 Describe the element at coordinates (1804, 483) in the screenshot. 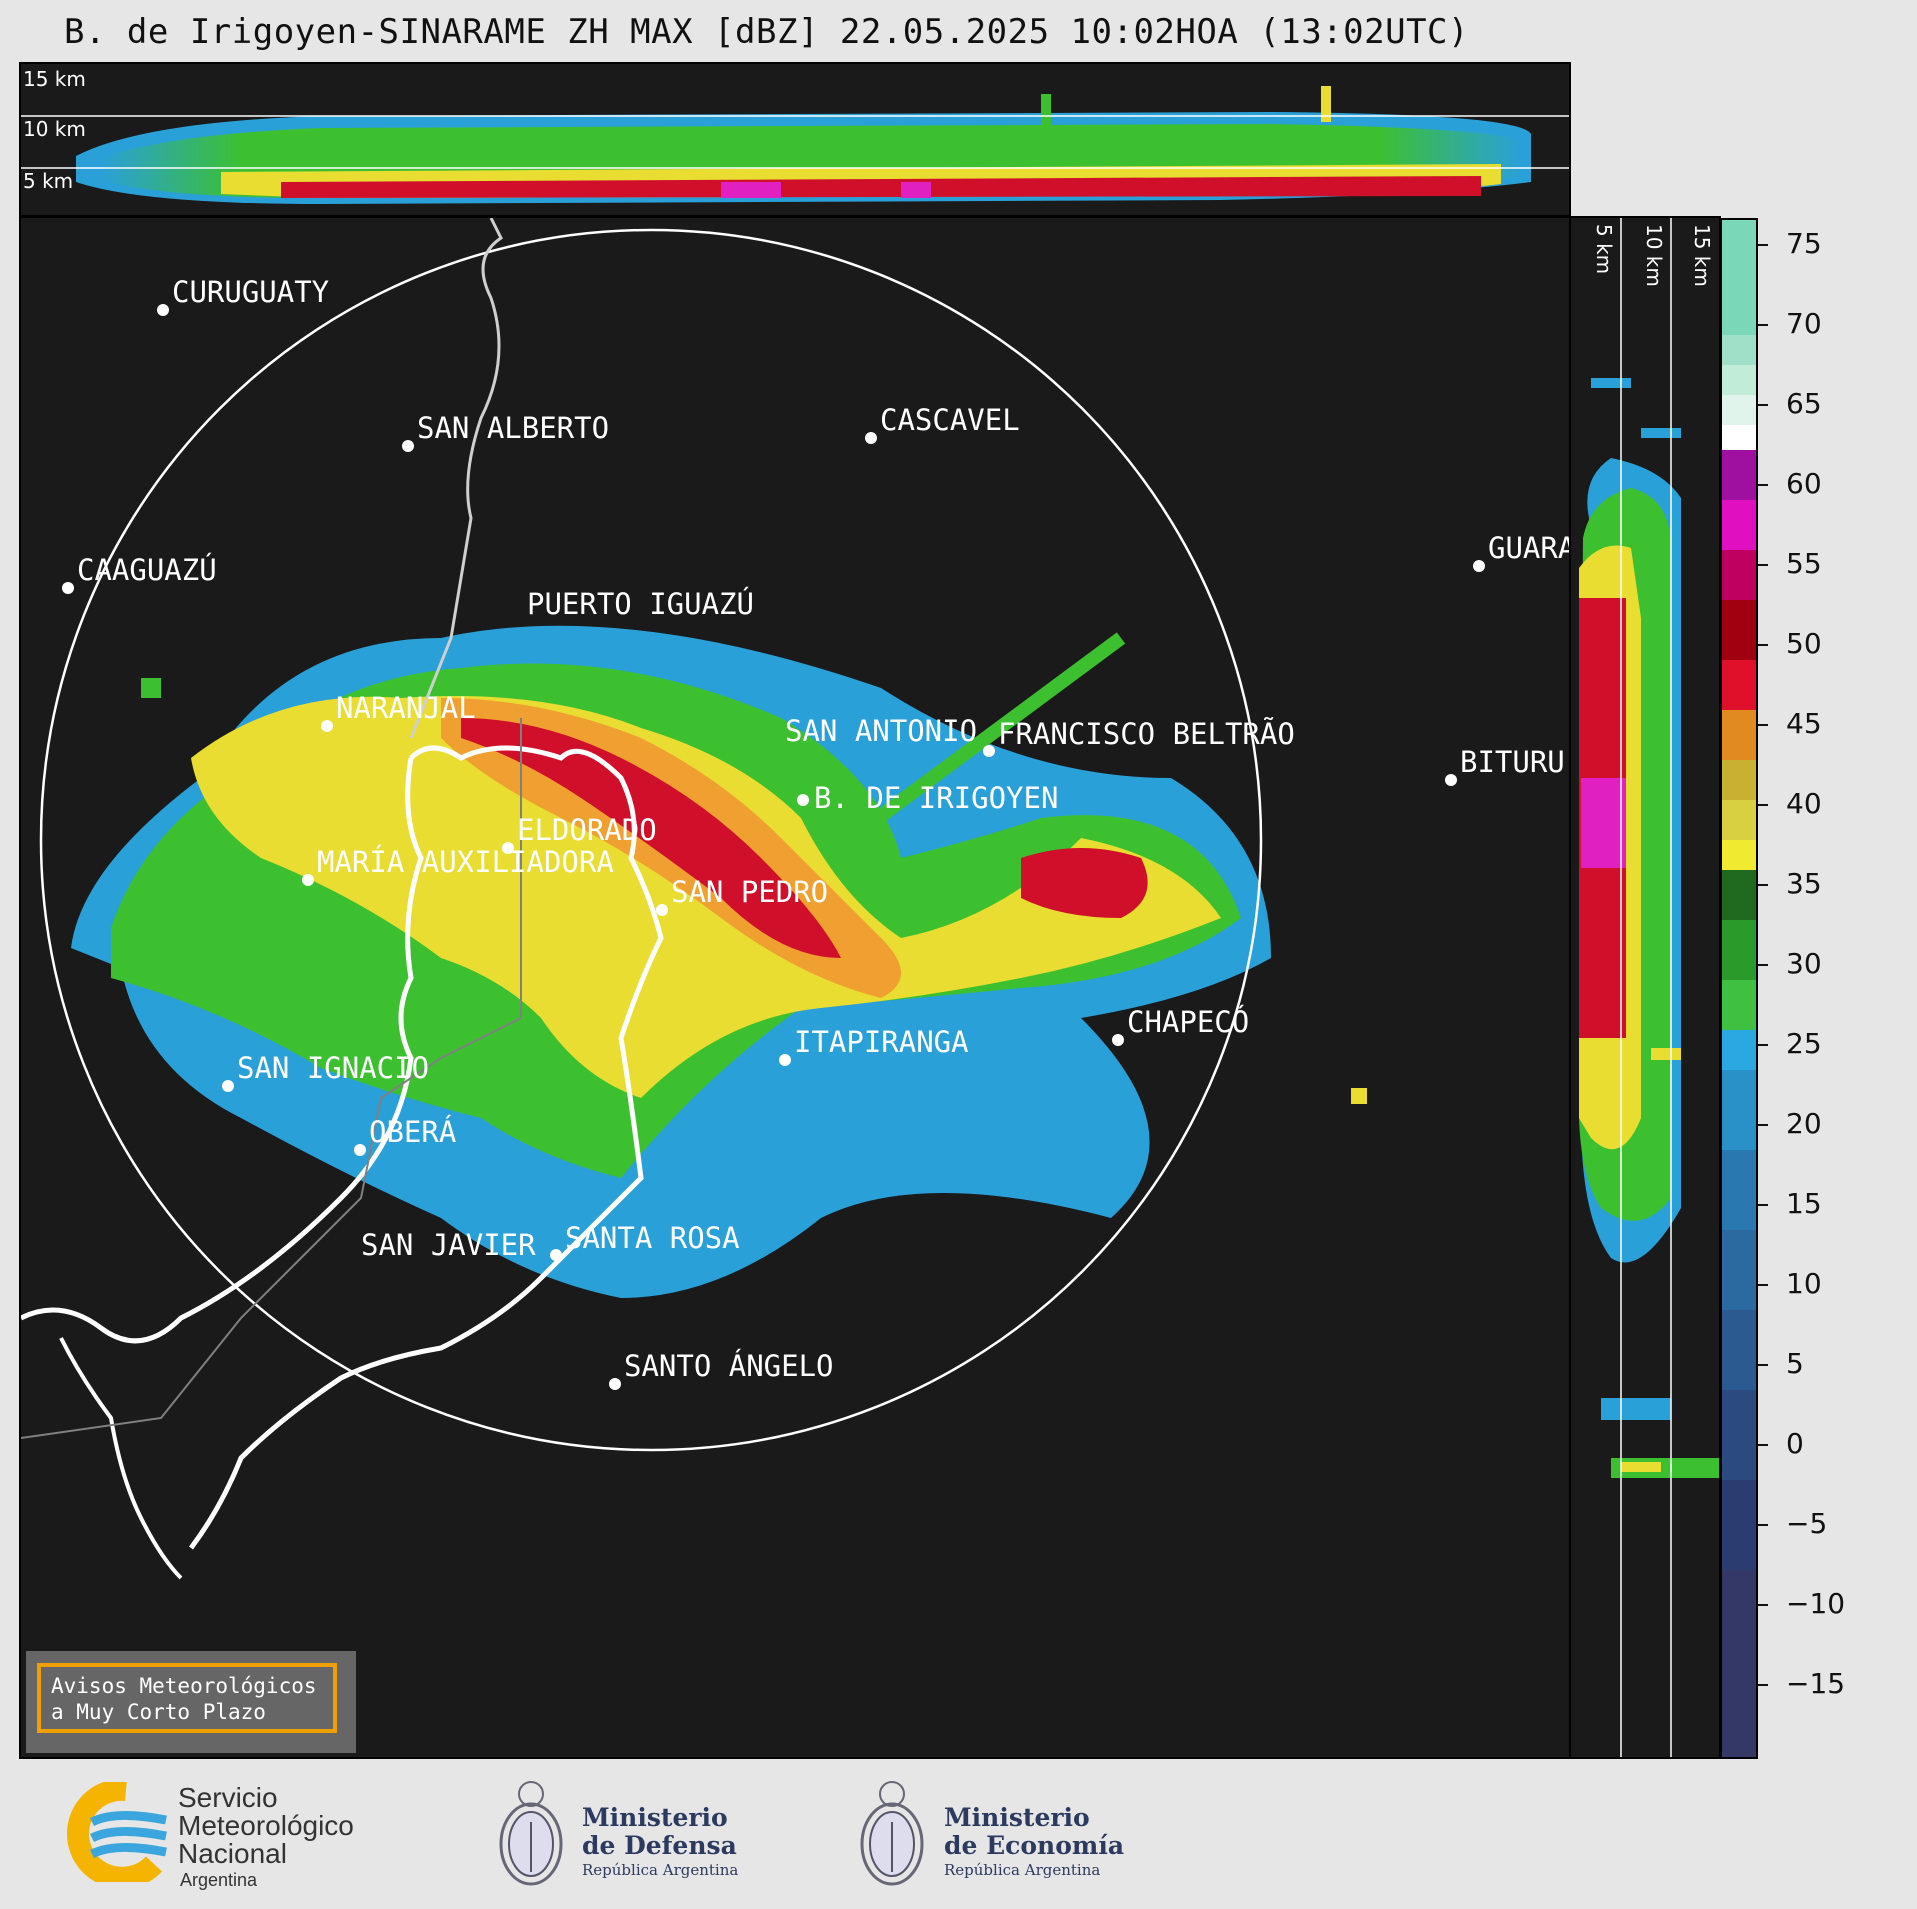

I see `colorbar-tick-60: 60` at that location.